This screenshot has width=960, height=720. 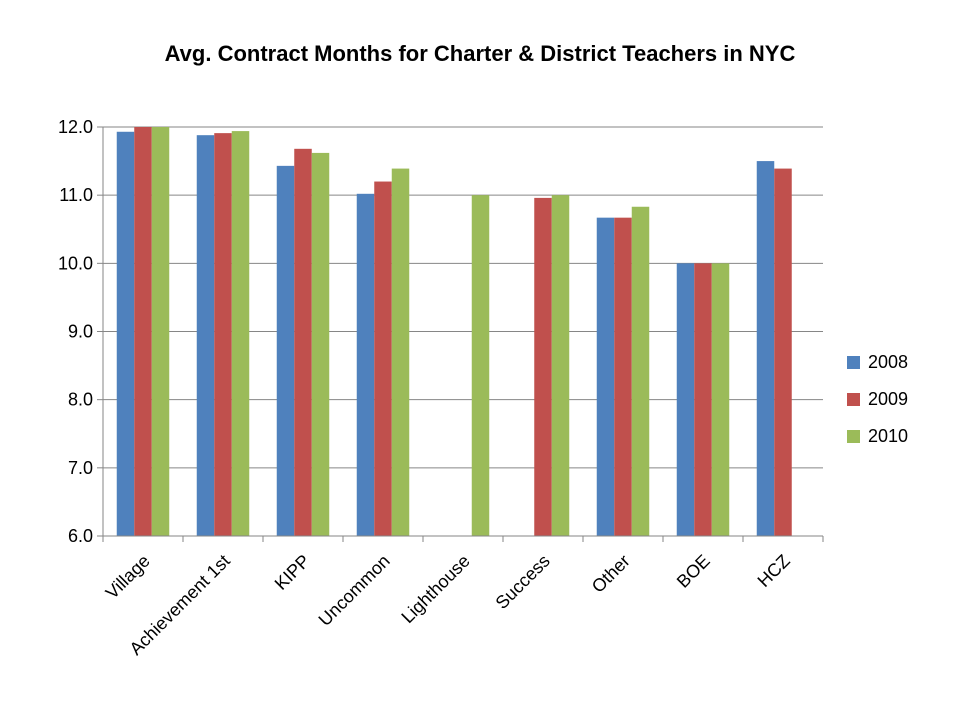 What do you see at coordinates (128, 577) in the screenshot?
I see `x-tick-label: Village` at bounding box center [128, 577].